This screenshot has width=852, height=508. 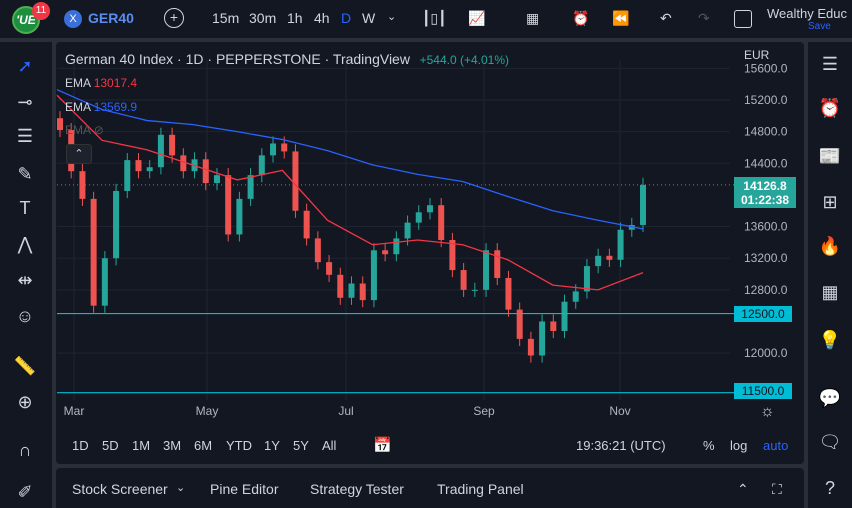 What do you see at coordinates (757, 55) in the screenshot?
I see `currency-select: EUR` at bounding box center [757, 55].